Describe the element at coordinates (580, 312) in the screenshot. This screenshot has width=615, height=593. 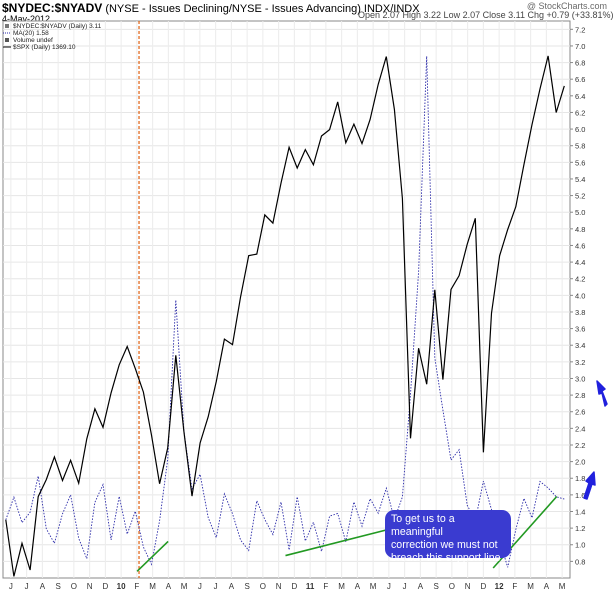
I see `y-tick-label: 3.8` at that location.